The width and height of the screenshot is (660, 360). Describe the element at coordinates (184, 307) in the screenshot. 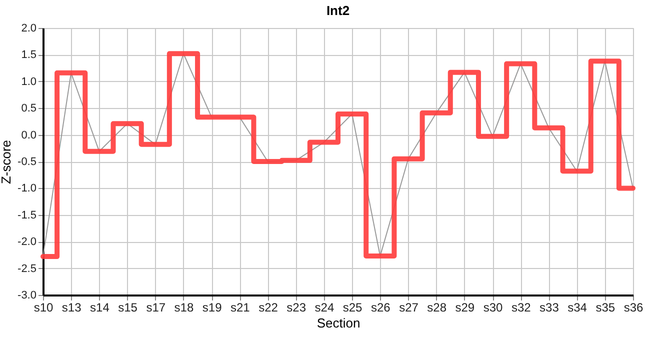

I see `x-tick-label: s18` at that location.